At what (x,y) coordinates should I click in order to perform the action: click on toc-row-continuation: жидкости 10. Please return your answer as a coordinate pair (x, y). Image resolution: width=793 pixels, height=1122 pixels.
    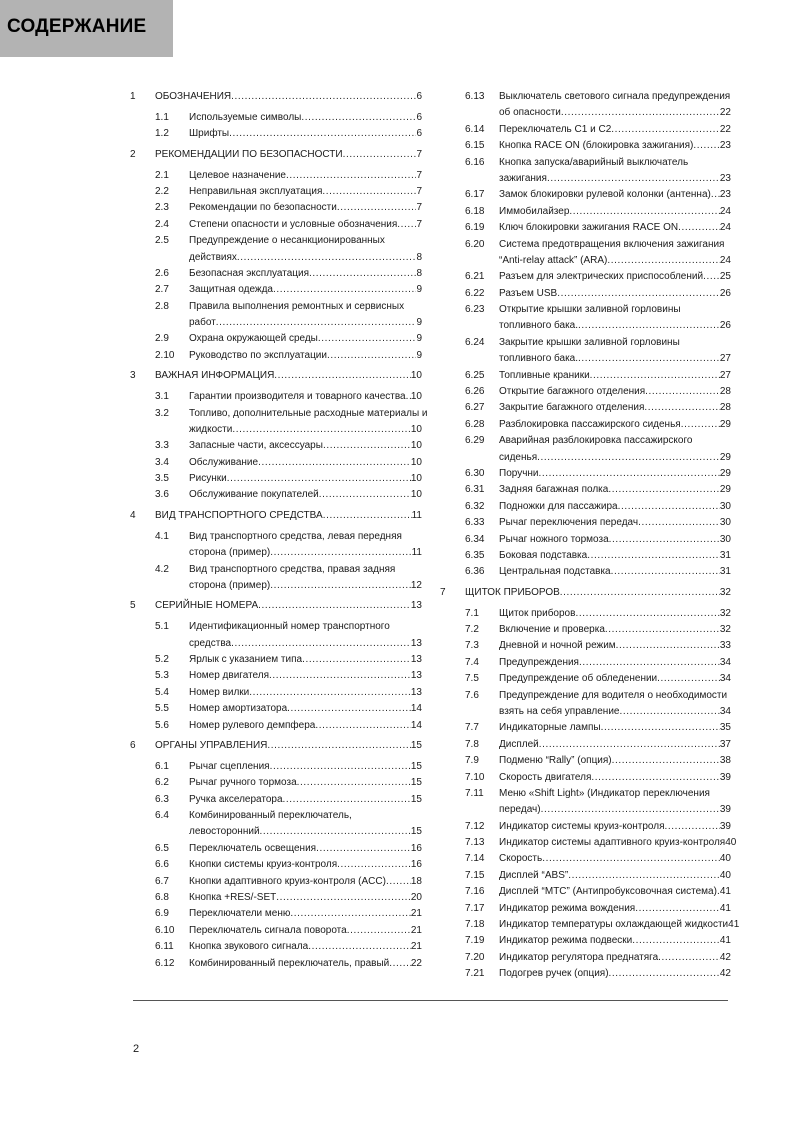
    Looking at the image, I should click on (276, 430).